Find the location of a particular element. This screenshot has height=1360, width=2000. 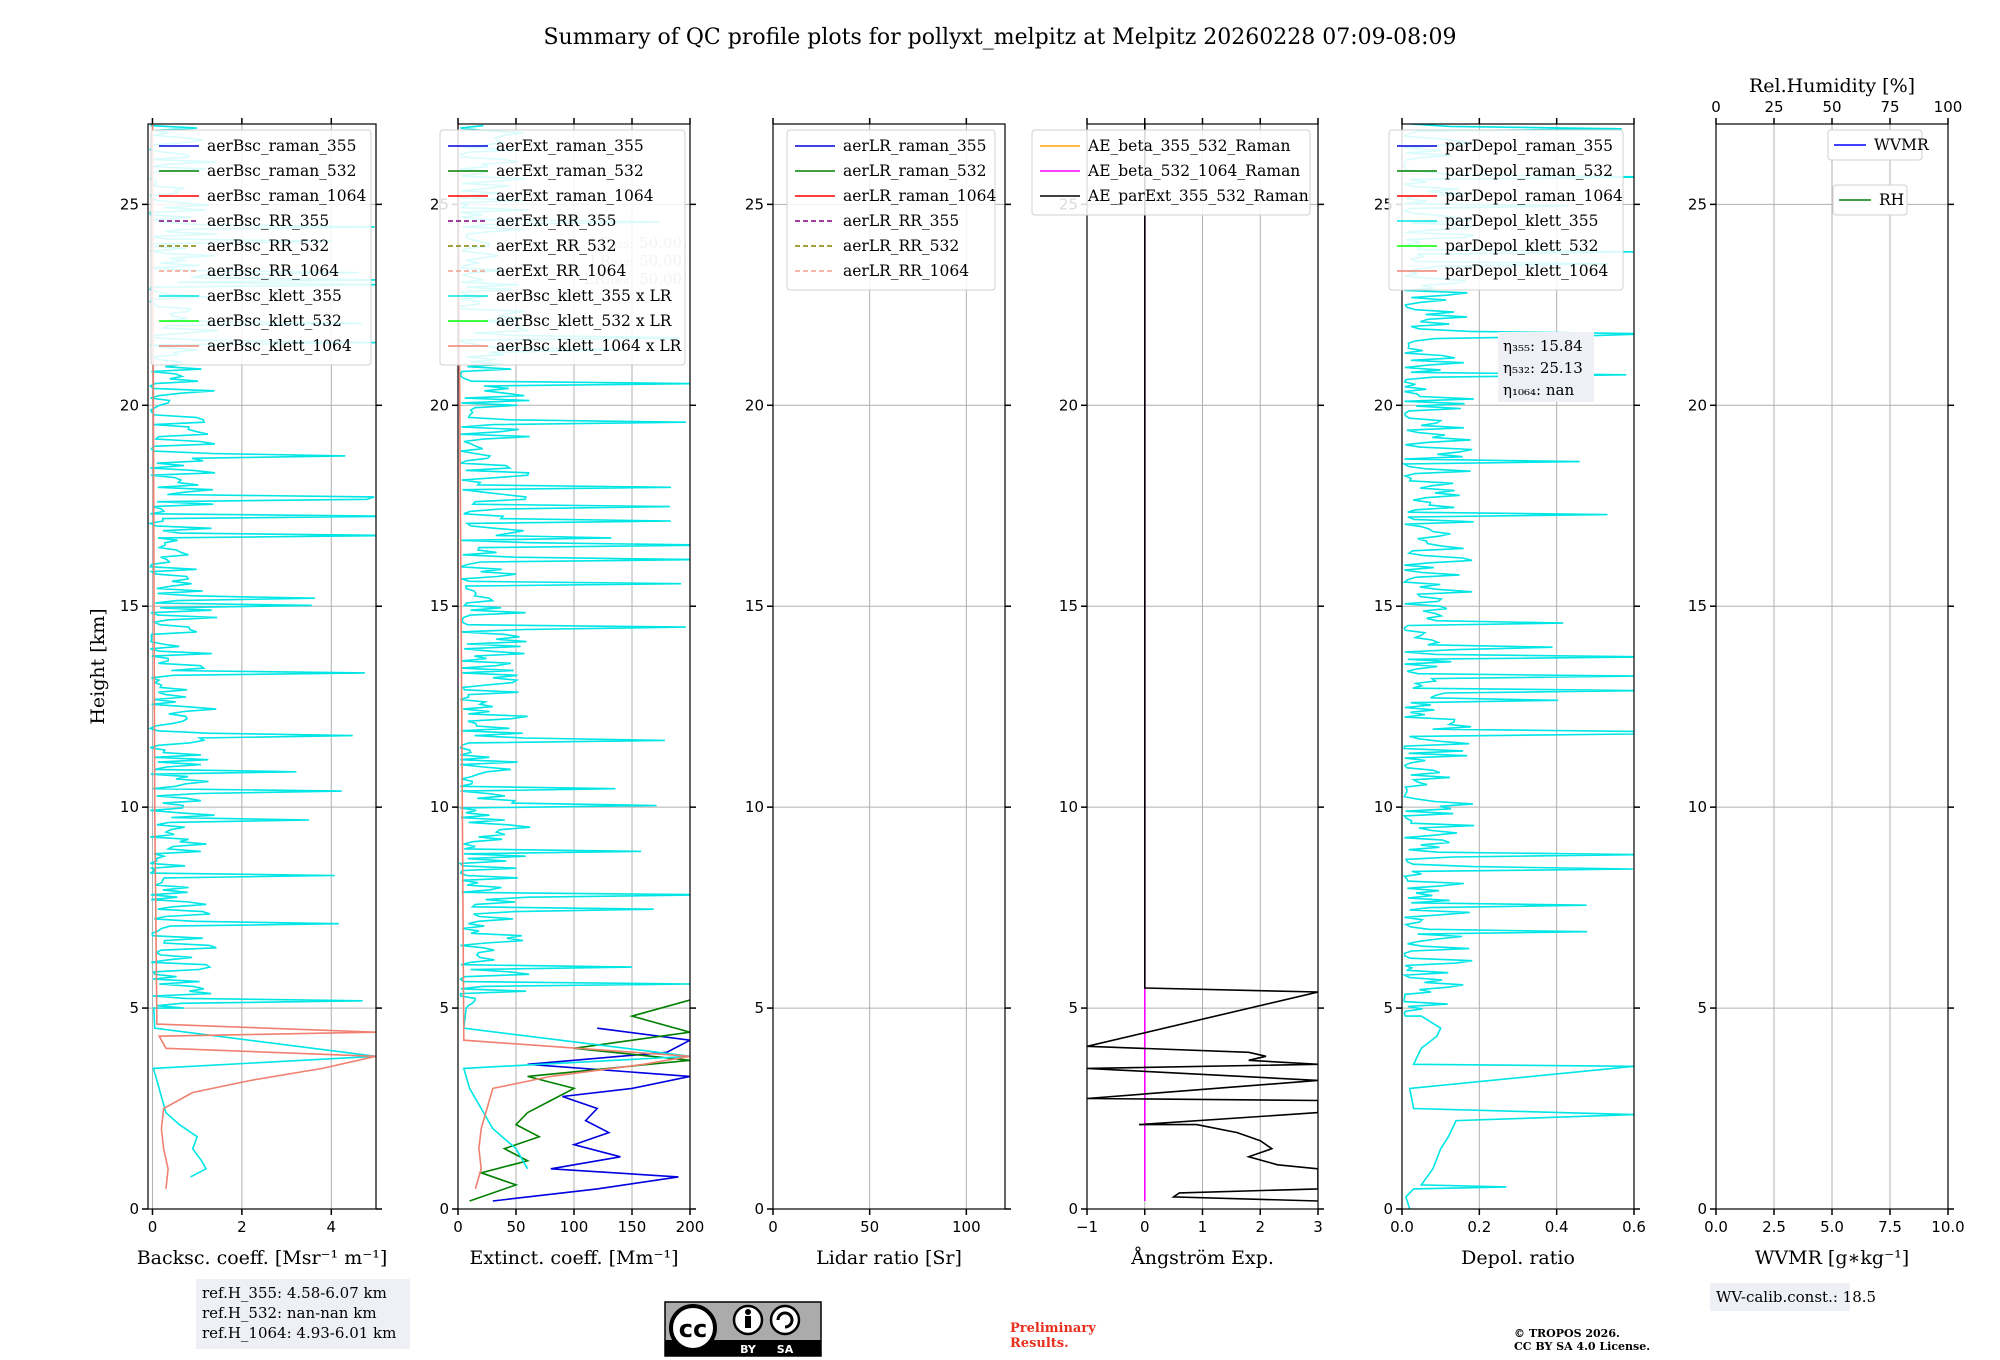

top-x-tick-label: 100 is located at coordinates (1948, 107).